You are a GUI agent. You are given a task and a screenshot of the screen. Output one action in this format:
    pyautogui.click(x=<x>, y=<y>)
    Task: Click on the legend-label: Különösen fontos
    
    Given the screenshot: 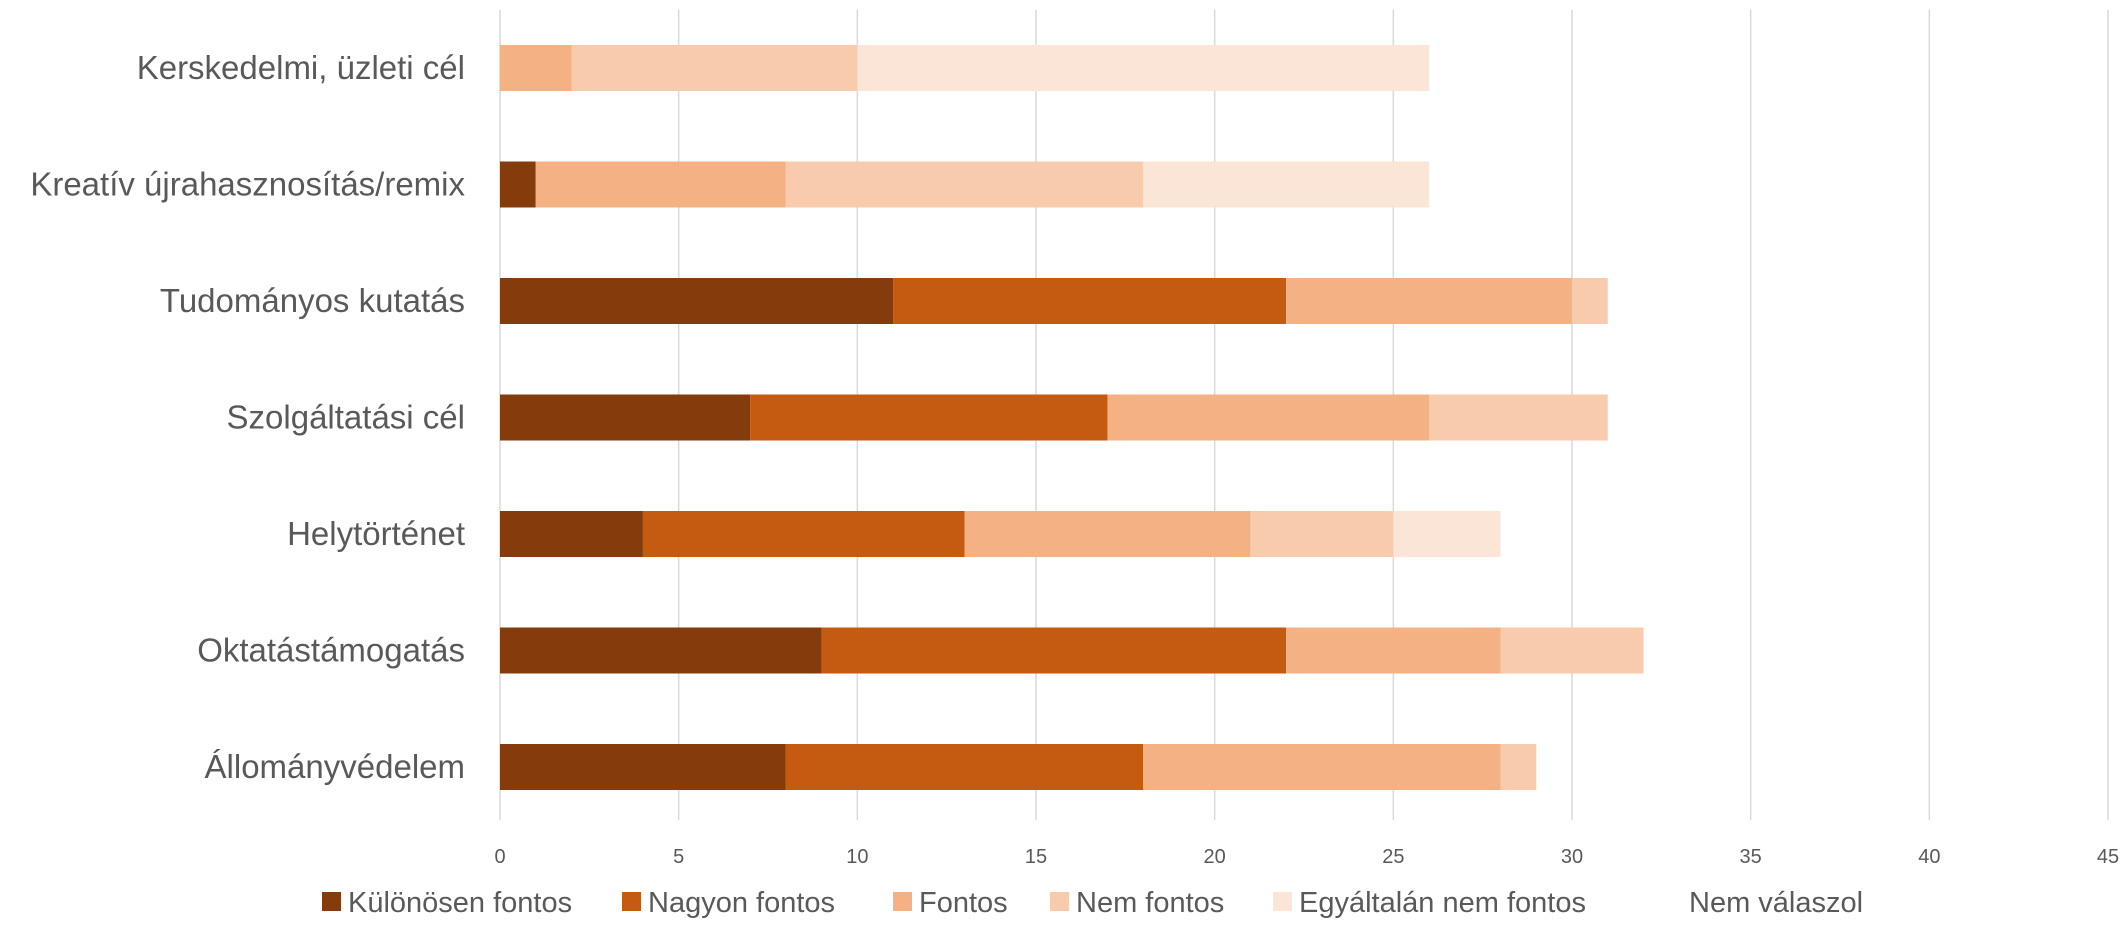 What is the action you would take?
    pyautogui.click(x=460, y=903)
    